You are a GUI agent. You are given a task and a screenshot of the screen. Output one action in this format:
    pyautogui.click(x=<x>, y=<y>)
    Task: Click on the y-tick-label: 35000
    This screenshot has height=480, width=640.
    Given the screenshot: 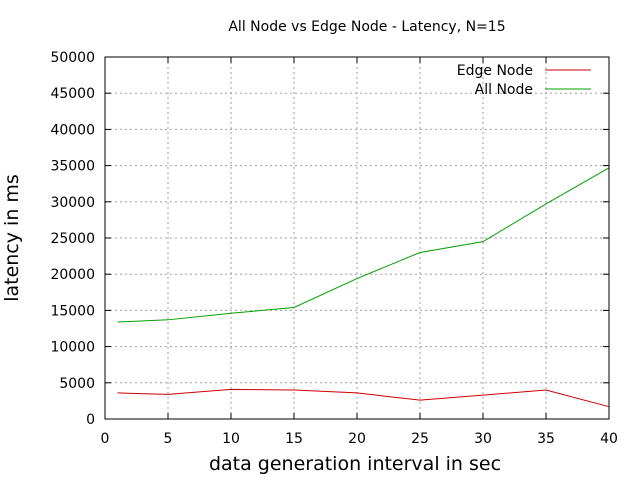 What is the action you would take?
    pyautogui.click(x=72, y=167)
    